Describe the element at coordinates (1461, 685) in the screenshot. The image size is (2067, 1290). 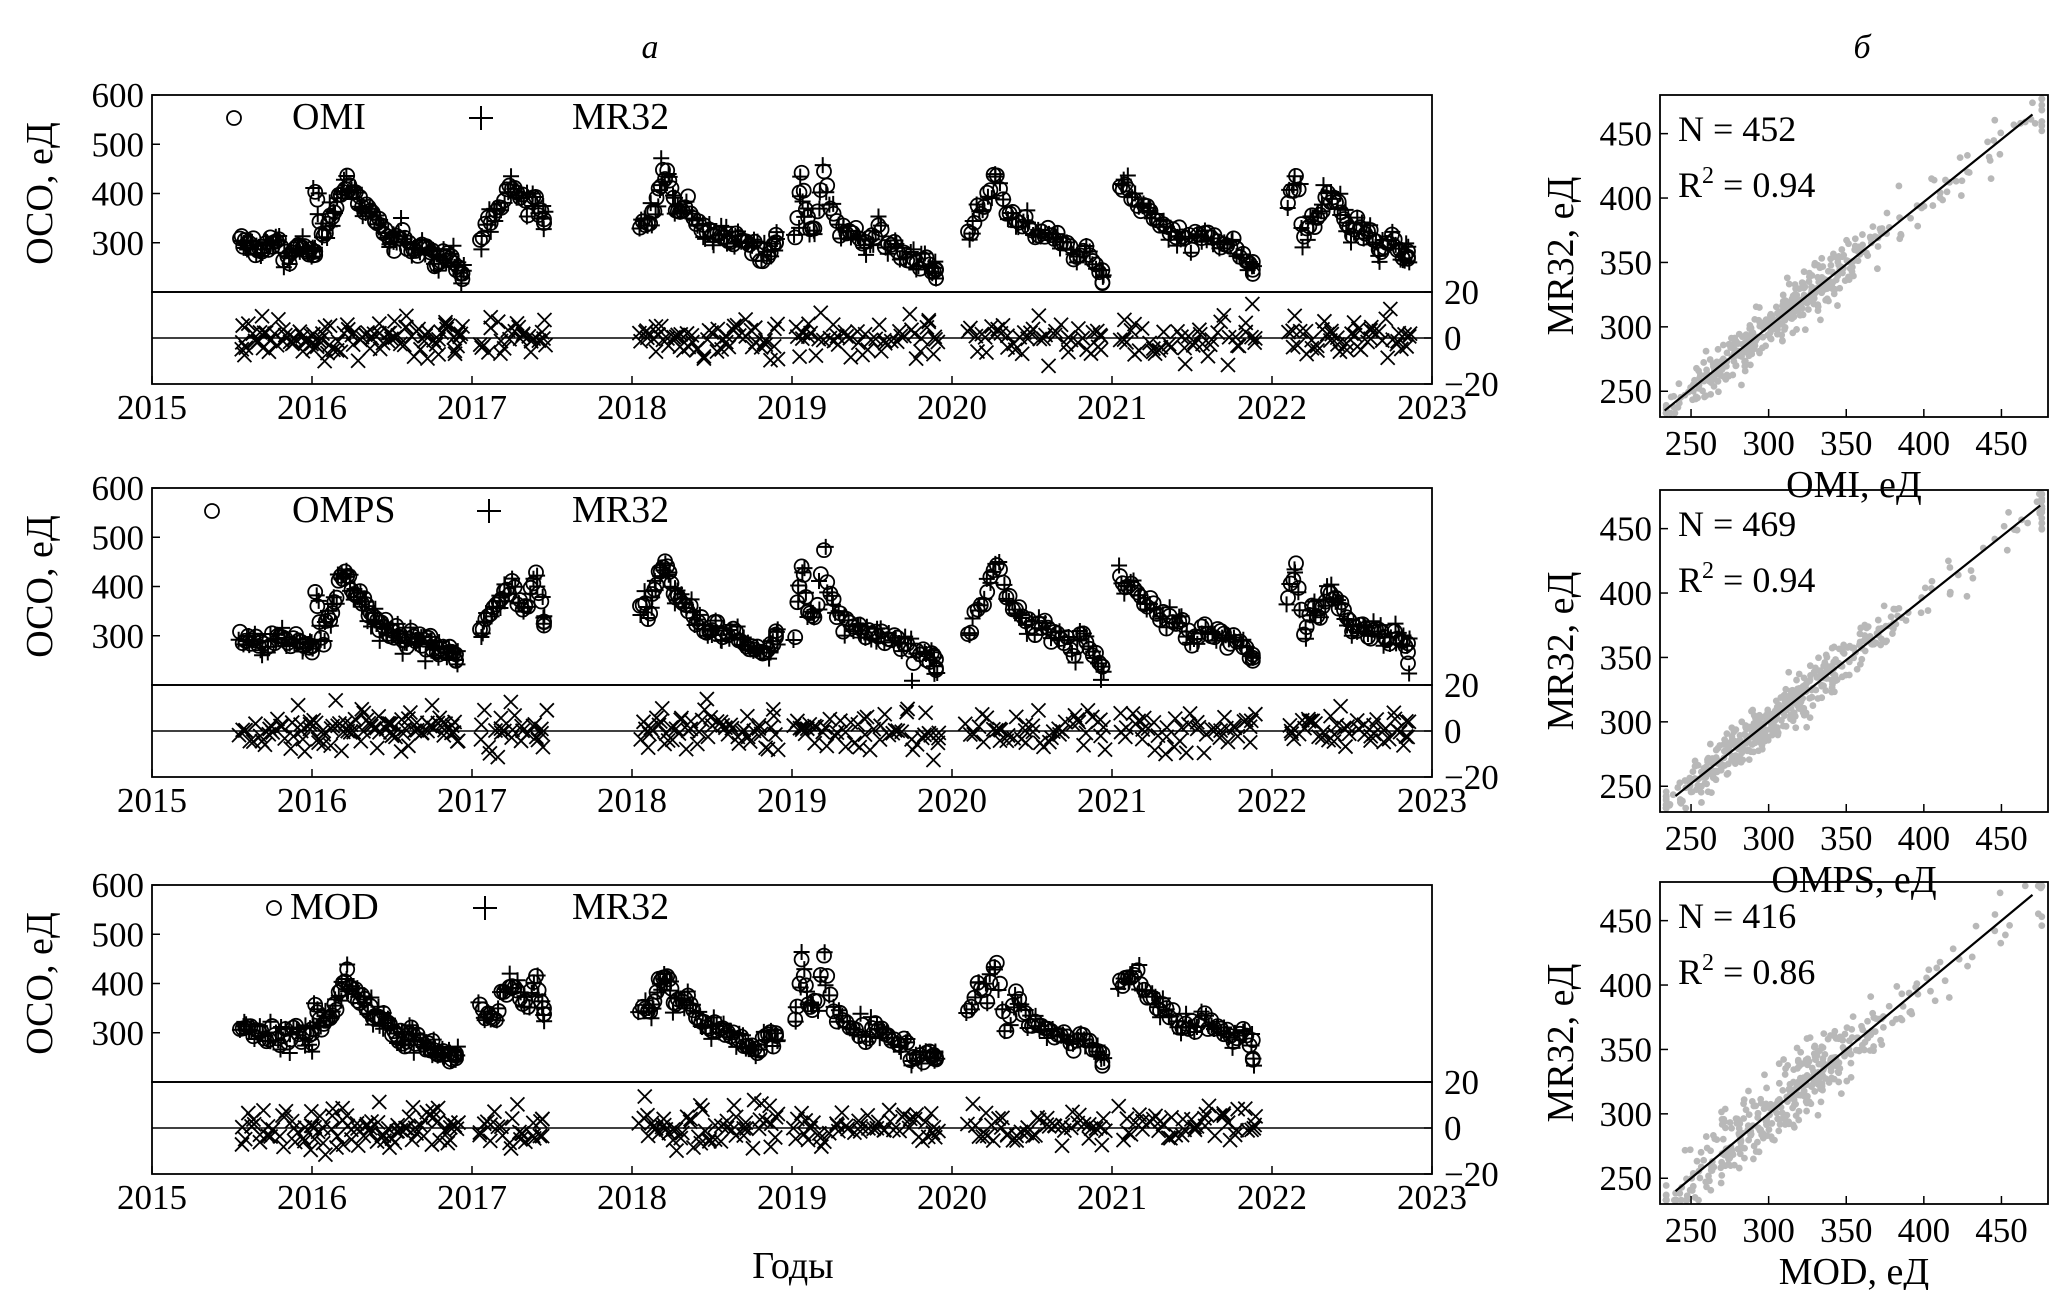
I see `diff-tick-label: 20` at that location.